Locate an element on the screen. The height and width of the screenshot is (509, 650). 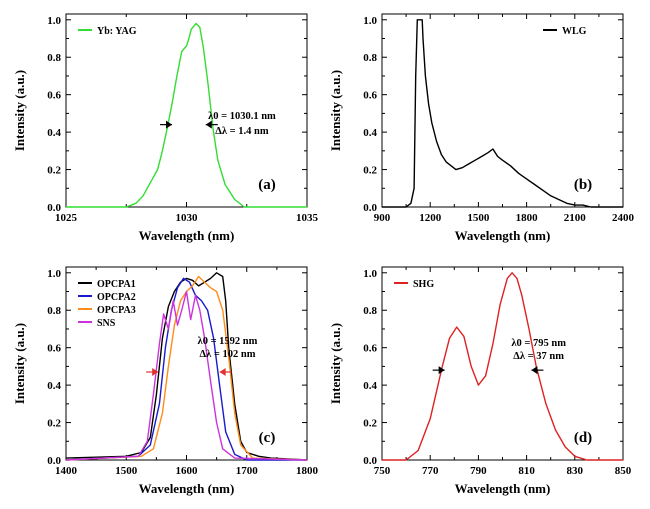
x-tick-label: 900 is located at coordinates (382, 218).